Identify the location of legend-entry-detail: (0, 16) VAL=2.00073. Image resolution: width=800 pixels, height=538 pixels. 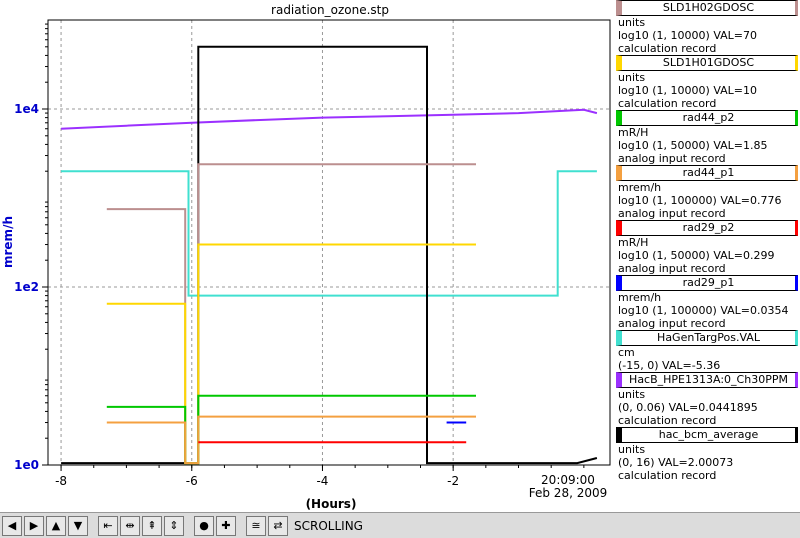
(676, 462).